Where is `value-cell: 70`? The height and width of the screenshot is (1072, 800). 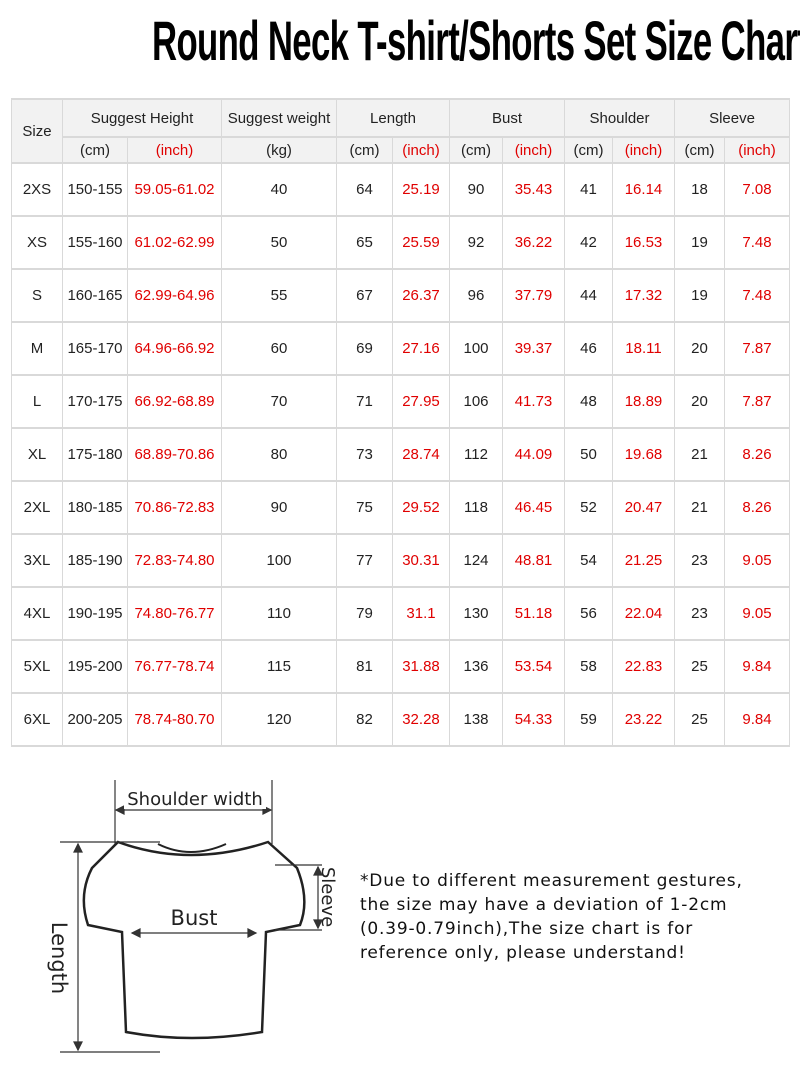 value-cell: 70 is located at coordinates (279, 401).